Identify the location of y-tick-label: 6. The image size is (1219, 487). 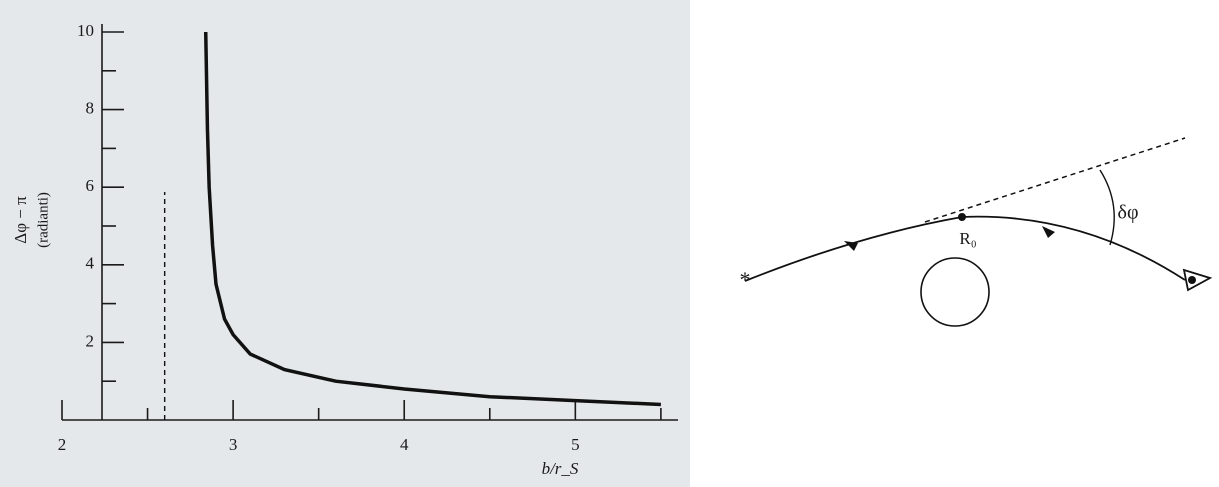
(90, 185).